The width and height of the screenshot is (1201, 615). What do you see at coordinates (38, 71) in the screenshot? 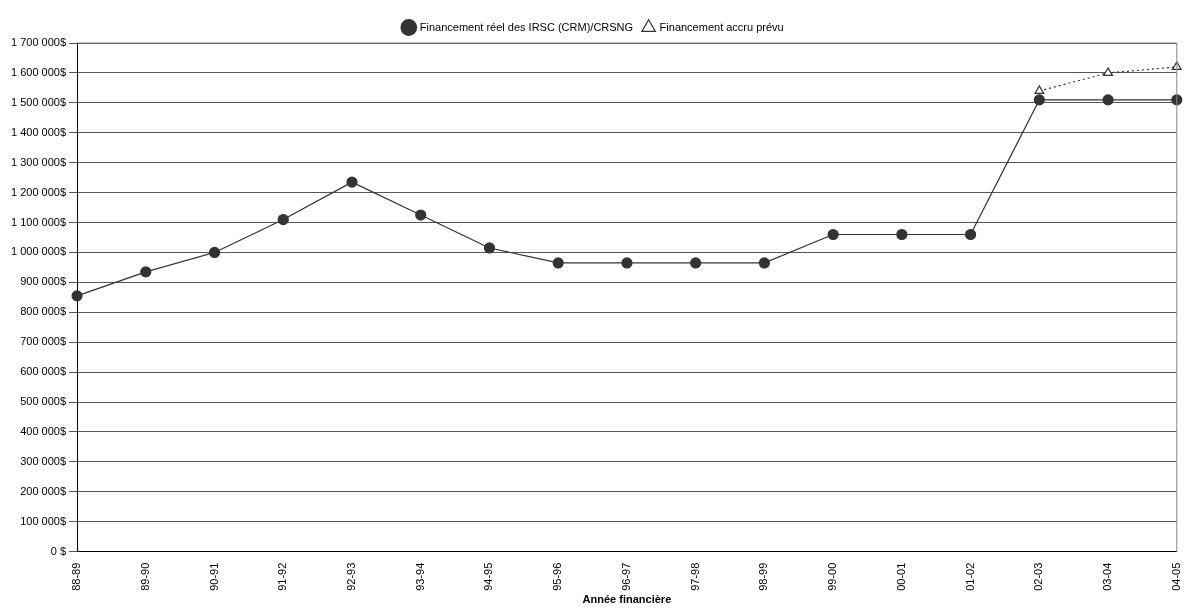
I see `y-tick-label: 1 600 000$` at bounding box center [38, 71].